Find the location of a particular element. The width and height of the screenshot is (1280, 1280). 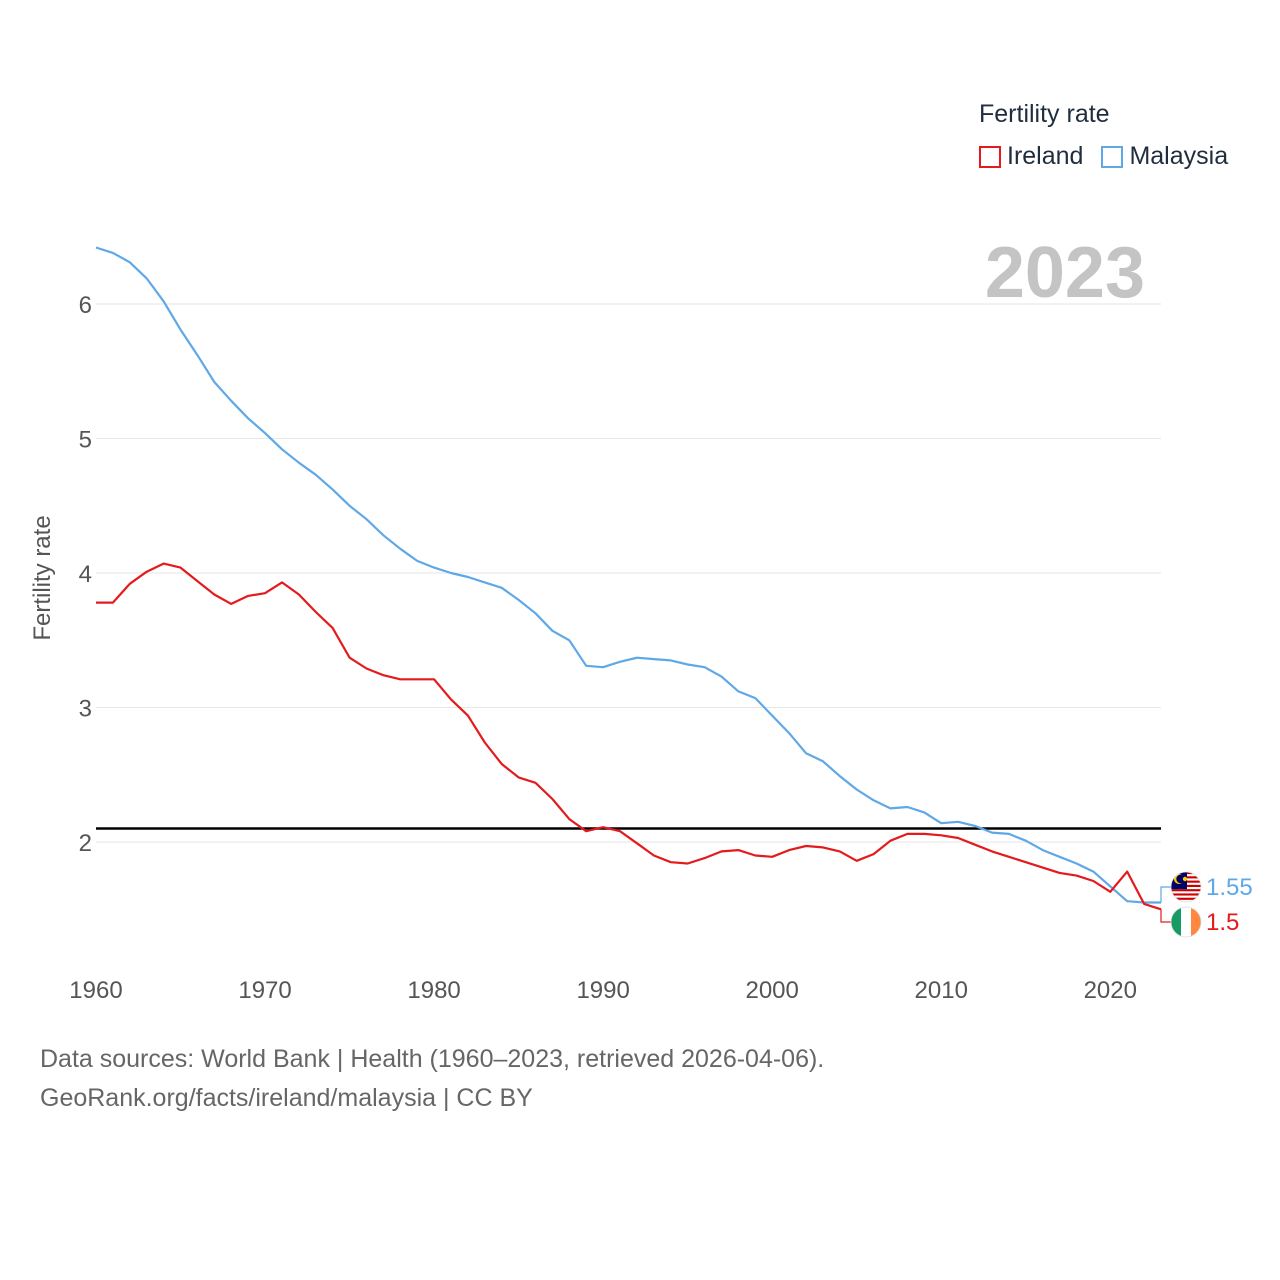

legend-label-ireland: Ireland is located at coordinates (1045, 156).